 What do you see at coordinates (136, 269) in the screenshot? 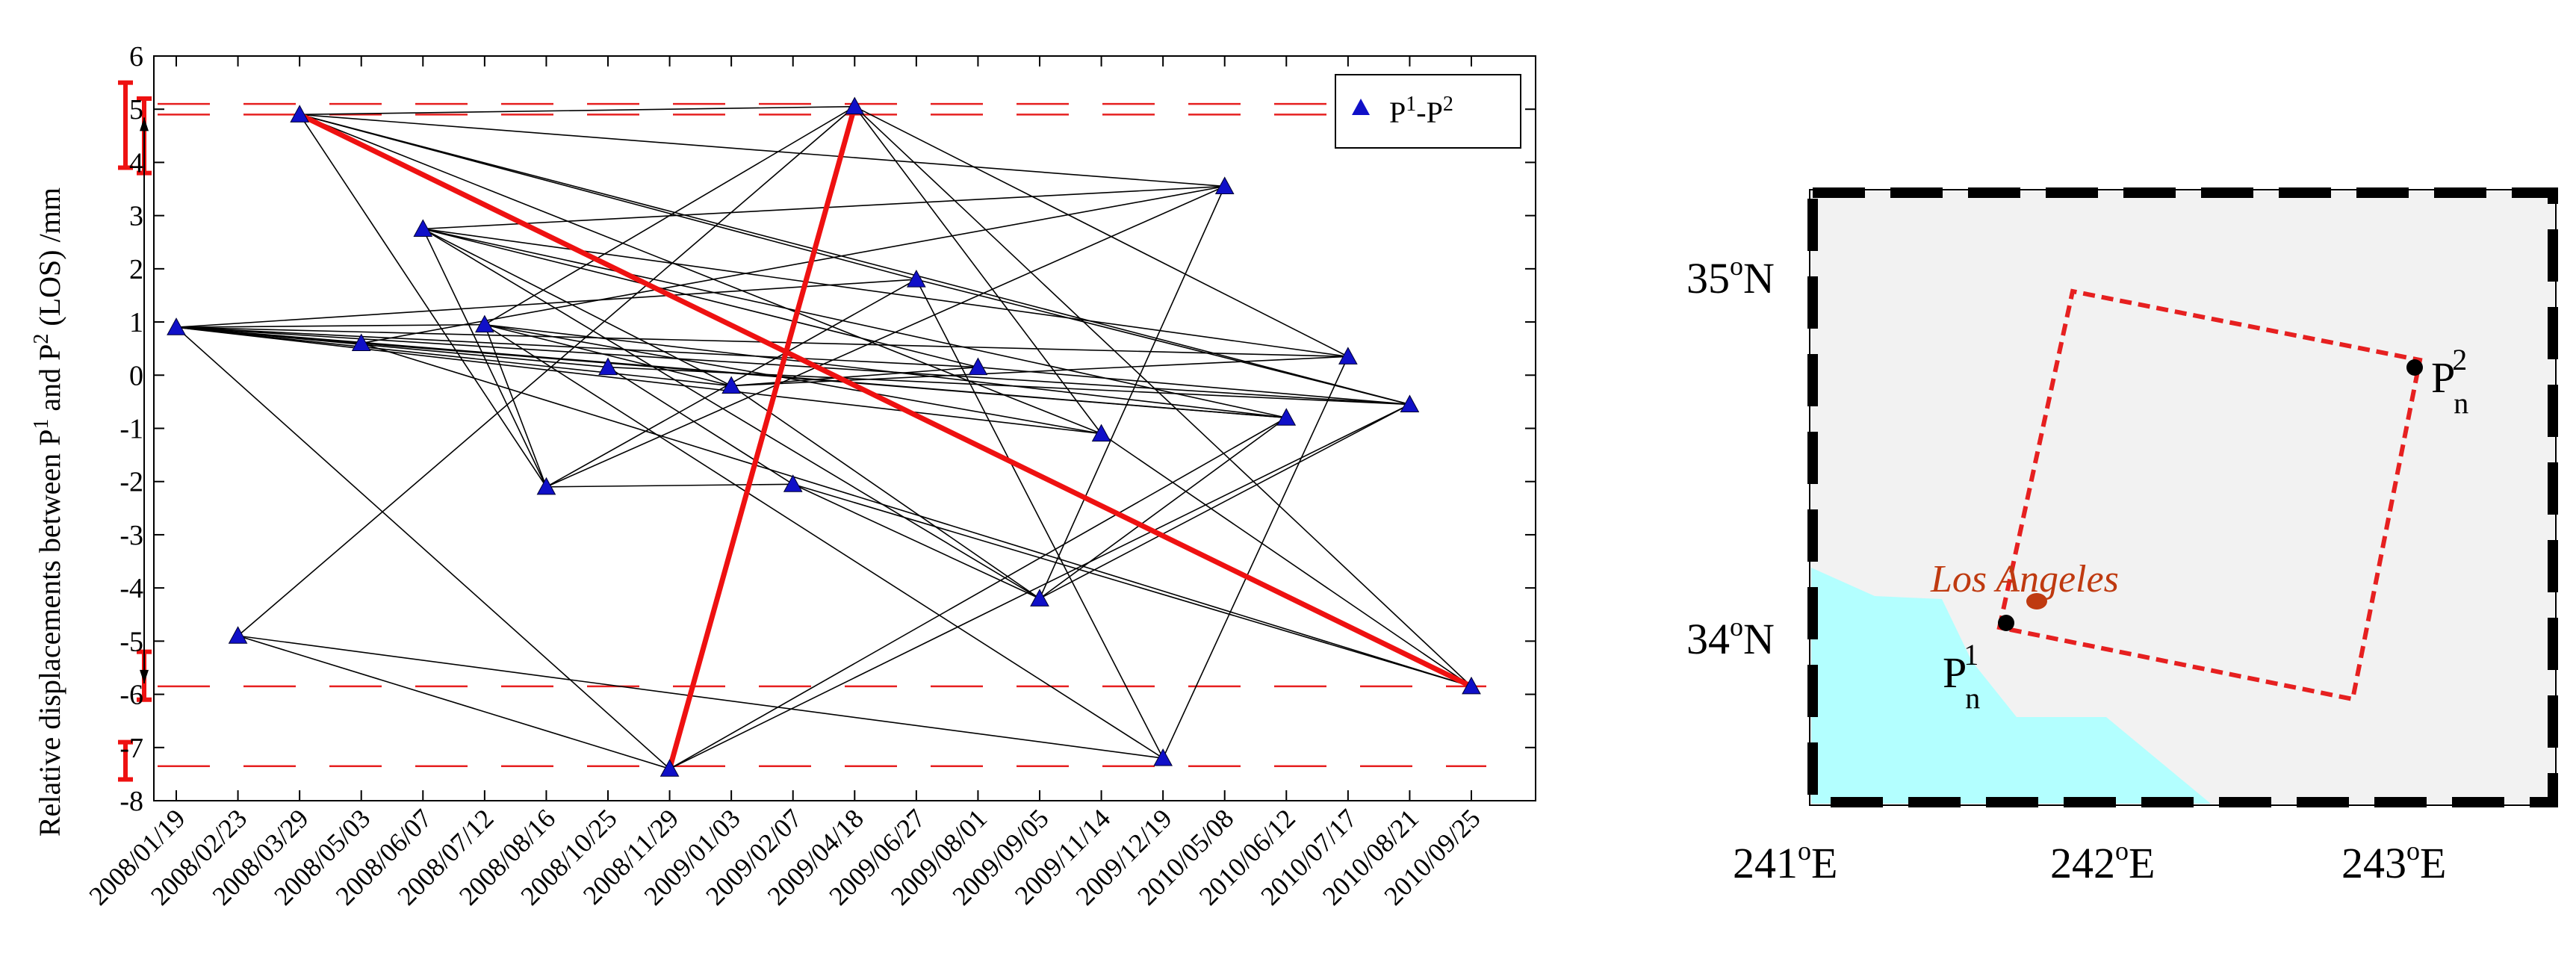
I see `y-tick-label: 2` at bounding box center [136, 269].